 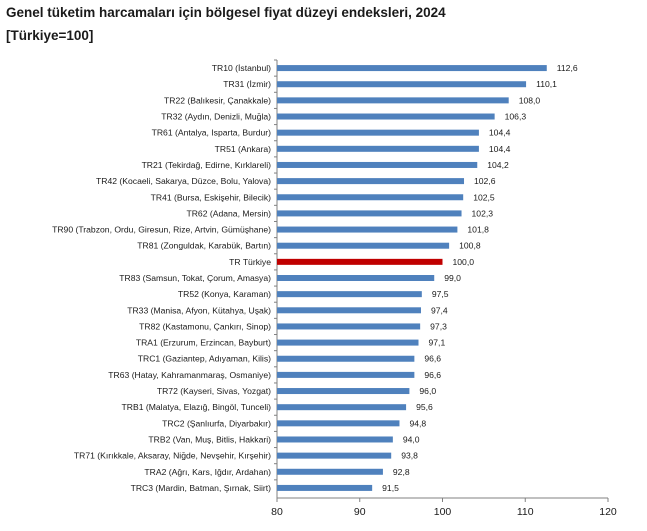 What do you see at coordinates (360, 512) in the screenshot?
I see `x-tick-label: 90` at bounding box center [360, 512].